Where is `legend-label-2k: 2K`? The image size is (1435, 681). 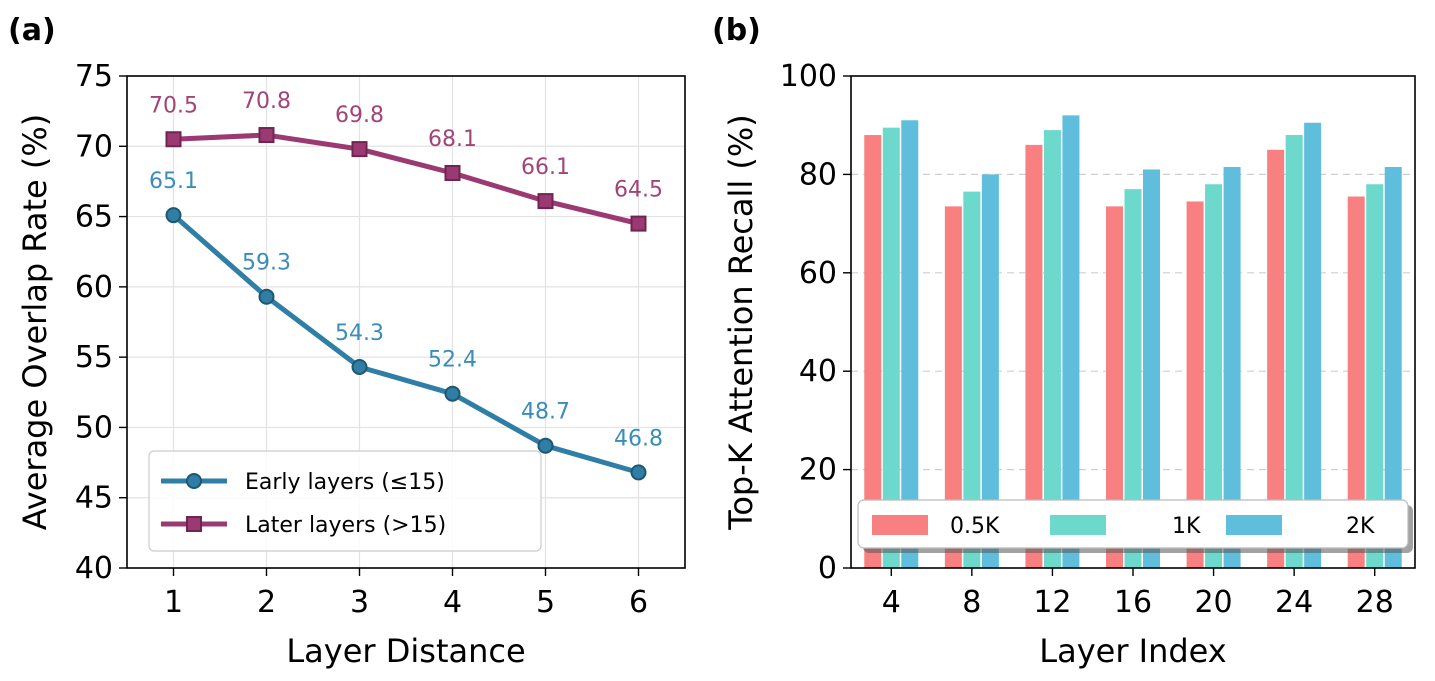
legend-label-2k: 2K is located at coordinates (1360, 526).